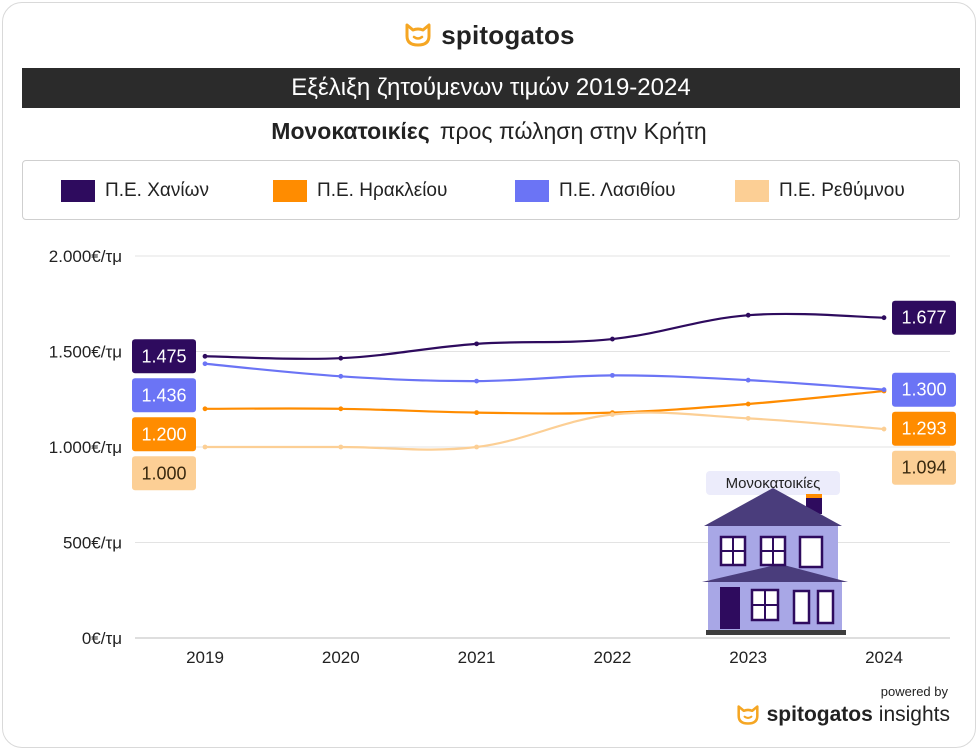 The width and height of the screenshot is (978, 750). What do you see at coordinates (157, 190) in the screenshot?
I see `legend-label: Π.Ε. Χανίων` at bounding box center [157, 190].